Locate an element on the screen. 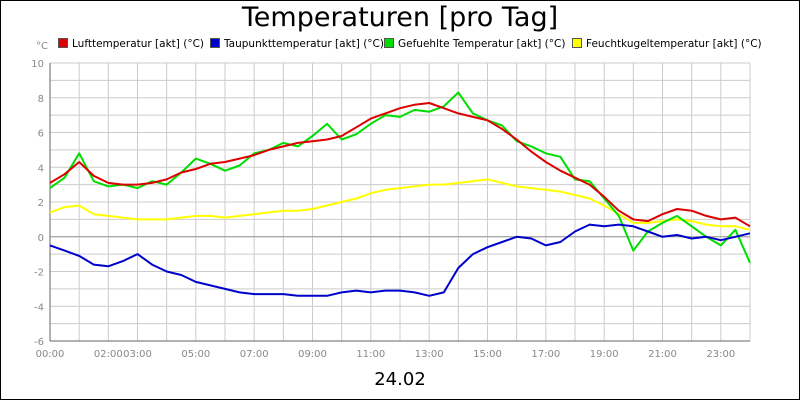 This screenshot has width=800, height=400. legend-item-lufttemperatur: Lufttemperatur [akt] (°C) is located at coordinates (131, 44).